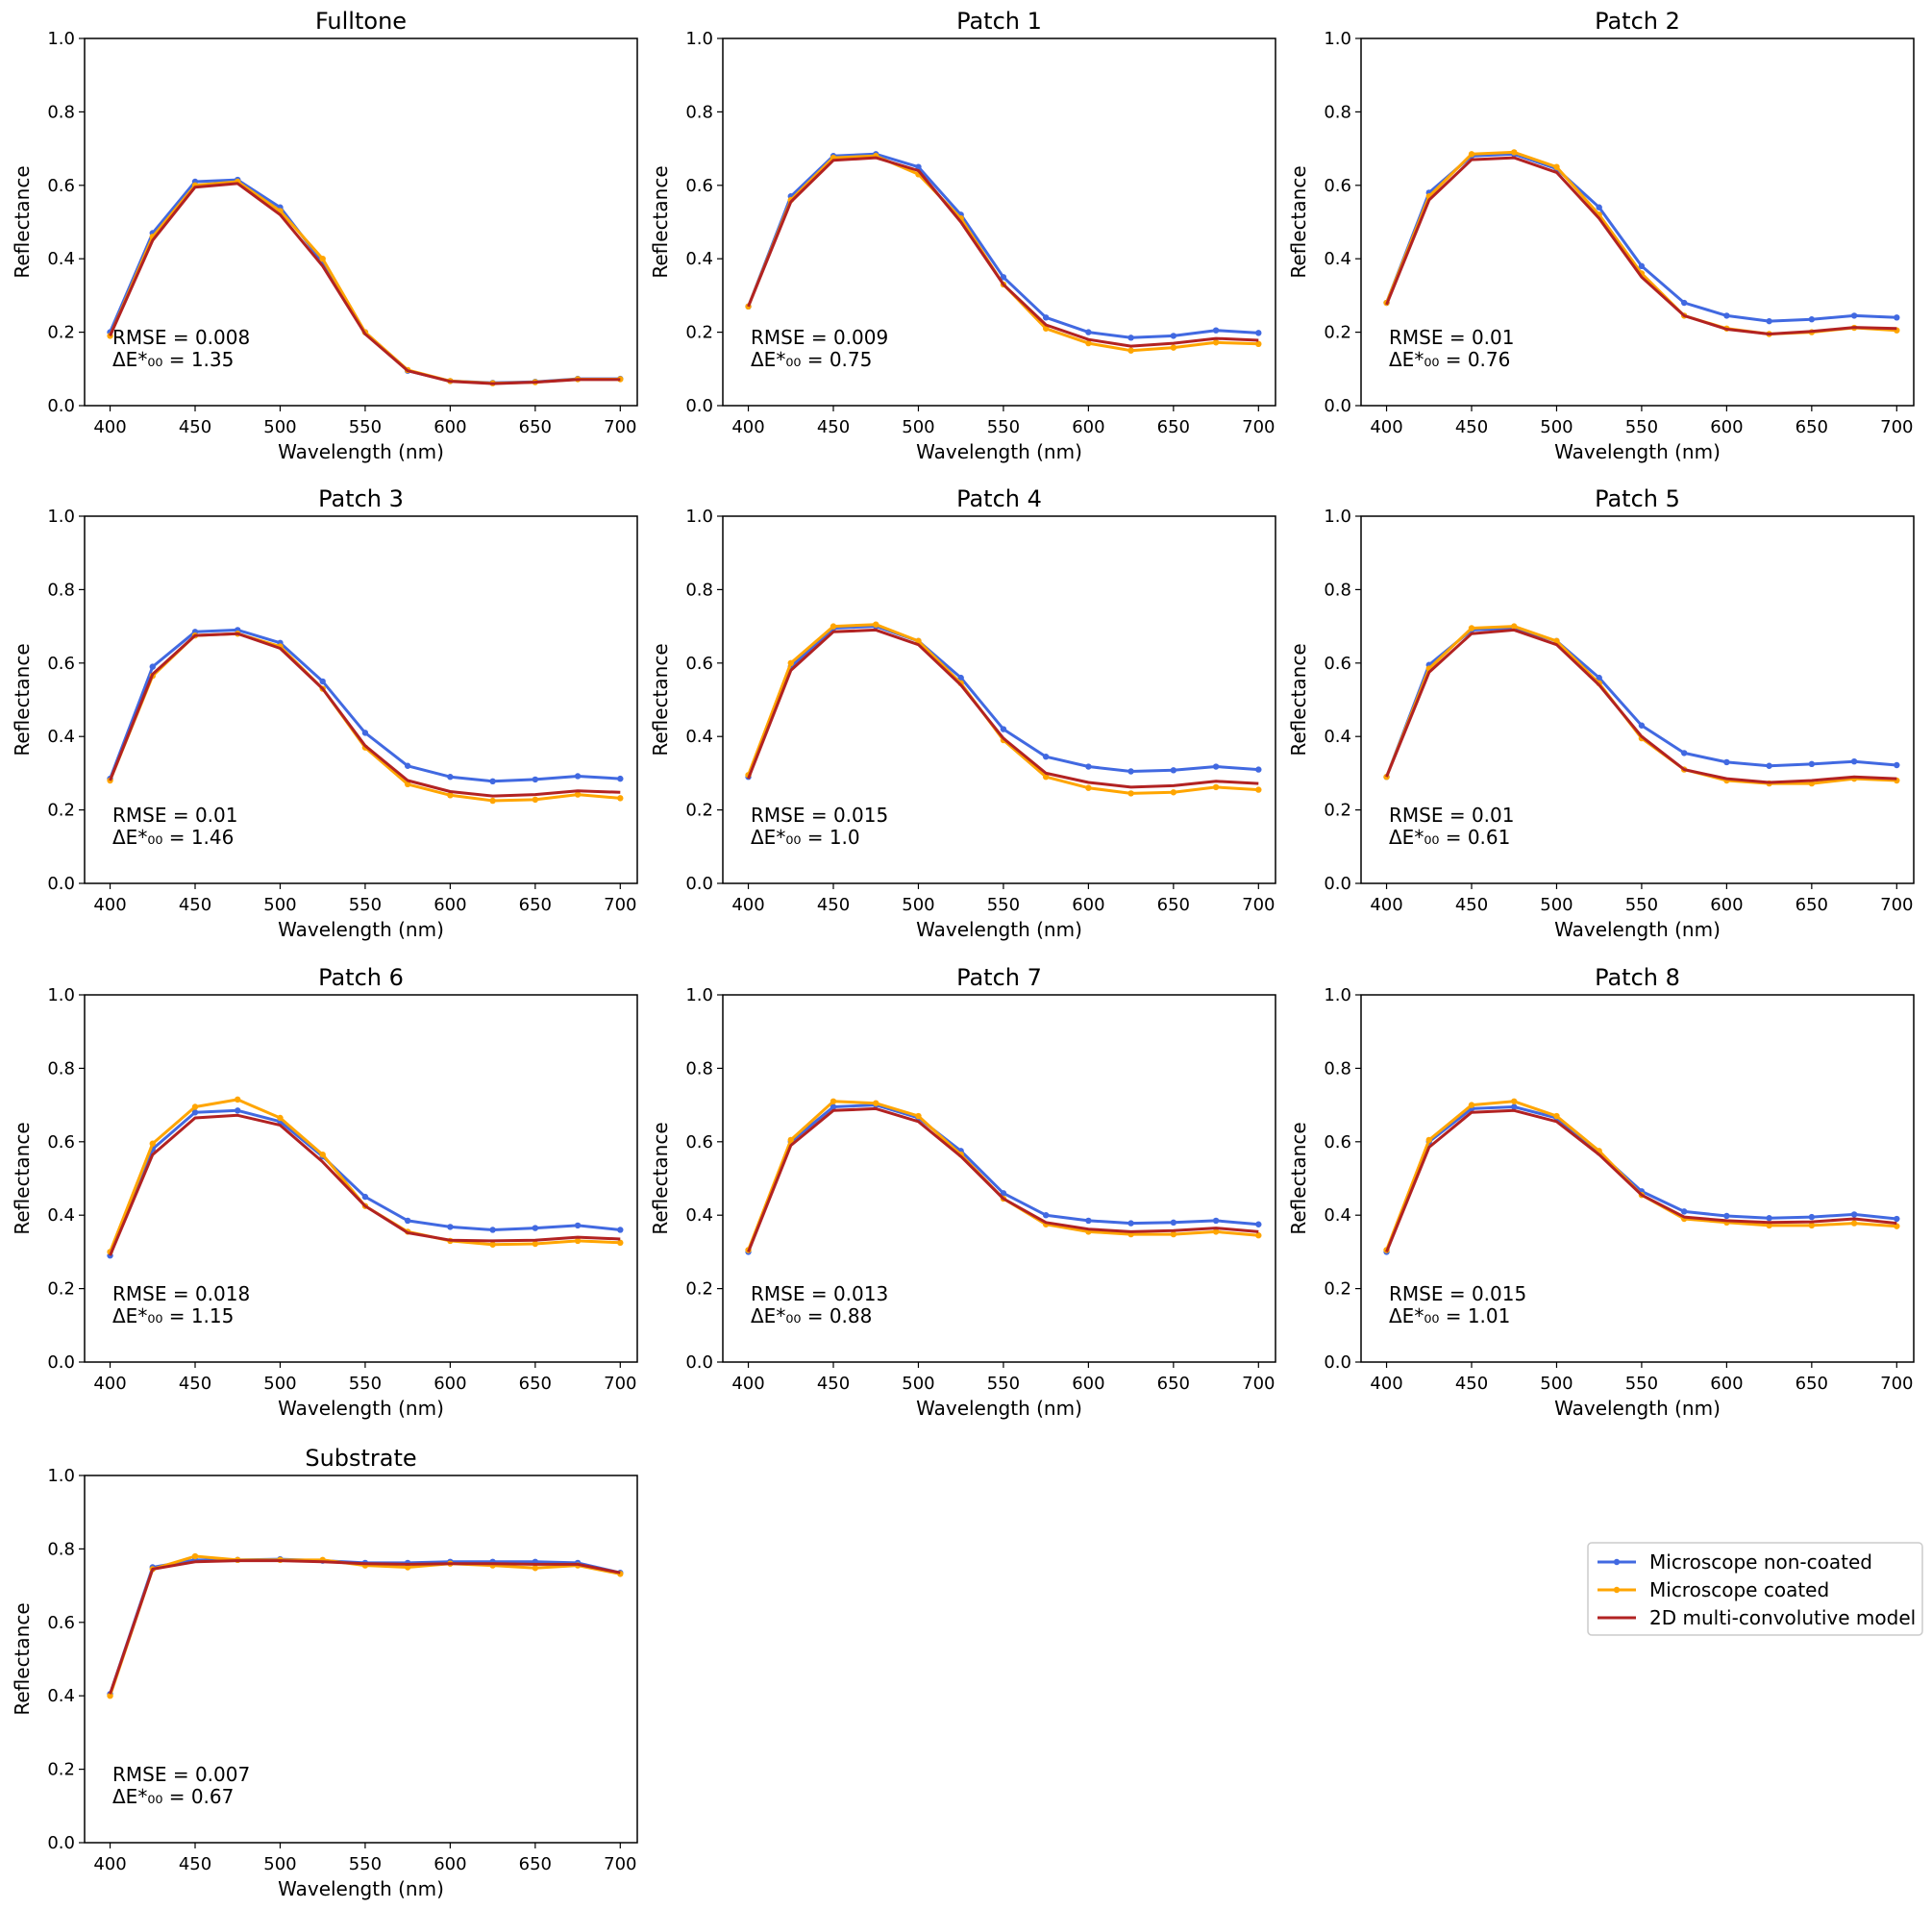 The height and width of the screenshot is (1909, 1932). What do you see at coordinates (820, 1293) in the screenshot?
I see `rmse-annotation: RMSE = 0.013` at bounding box center [820, 1293].